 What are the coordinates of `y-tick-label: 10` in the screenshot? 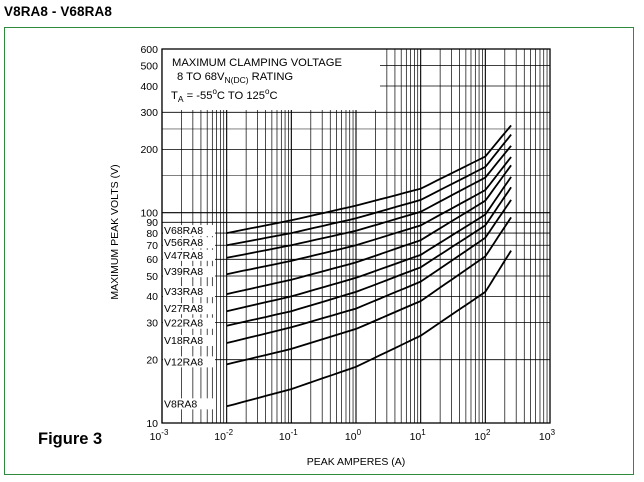 It's located at (152, 424).